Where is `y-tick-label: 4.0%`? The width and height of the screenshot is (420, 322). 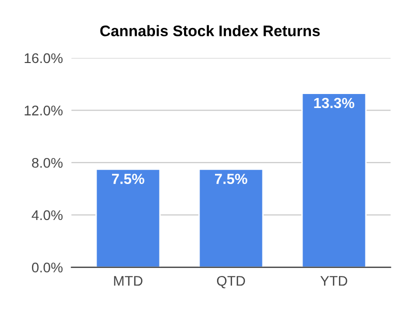 y-tick-label: 4.0% is located at coordinates (47, 215).